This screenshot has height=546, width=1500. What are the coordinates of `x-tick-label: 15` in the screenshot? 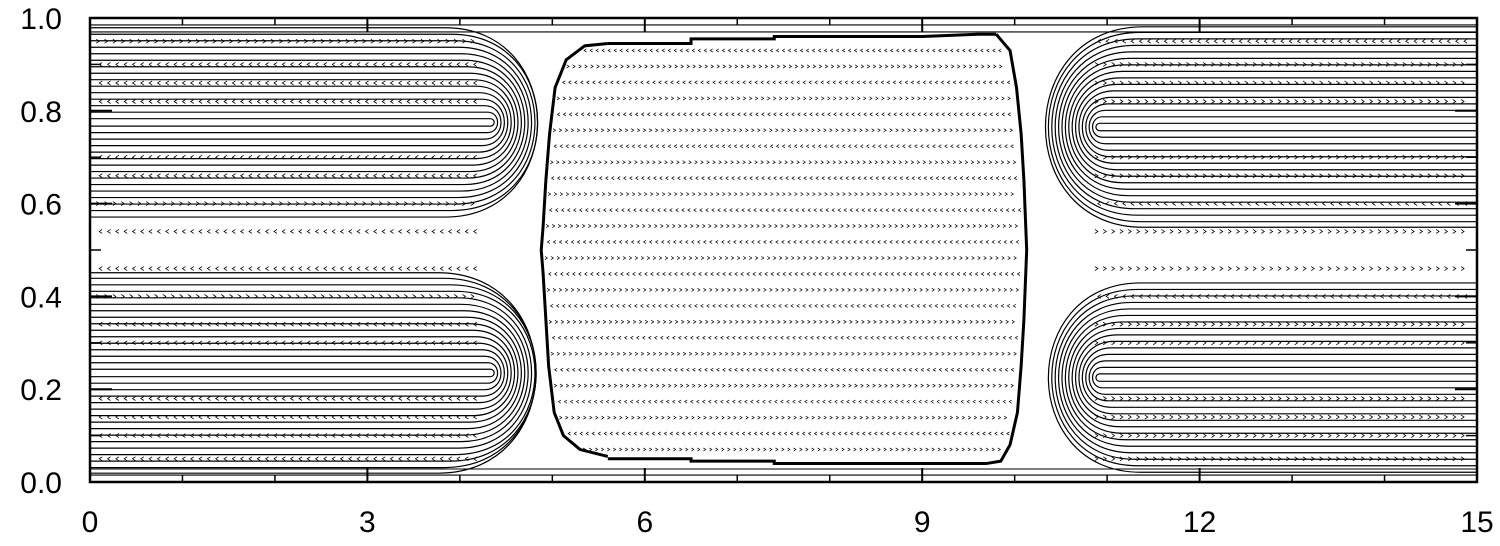 It's located at (1476, 522).